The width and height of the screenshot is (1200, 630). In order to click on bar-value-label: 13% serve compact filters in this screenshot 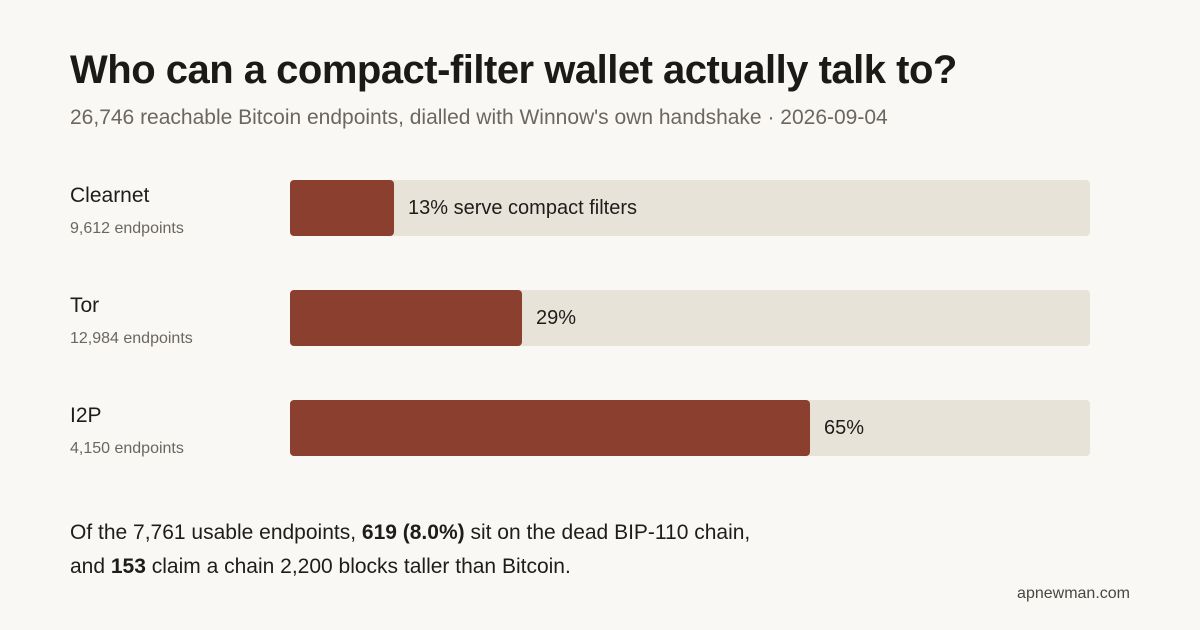, I will do `click(522, 208)`.